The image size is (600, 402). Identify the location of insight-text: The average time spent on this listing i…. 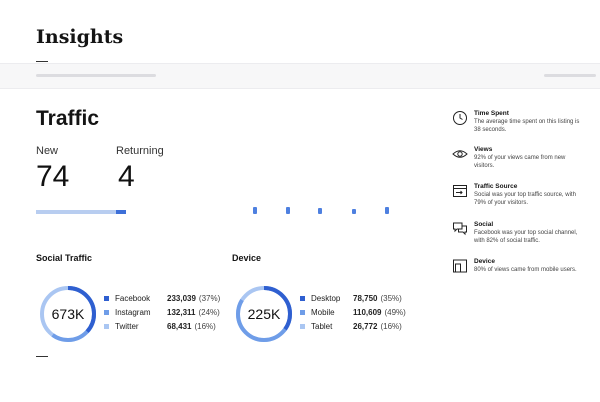
(527, 126).